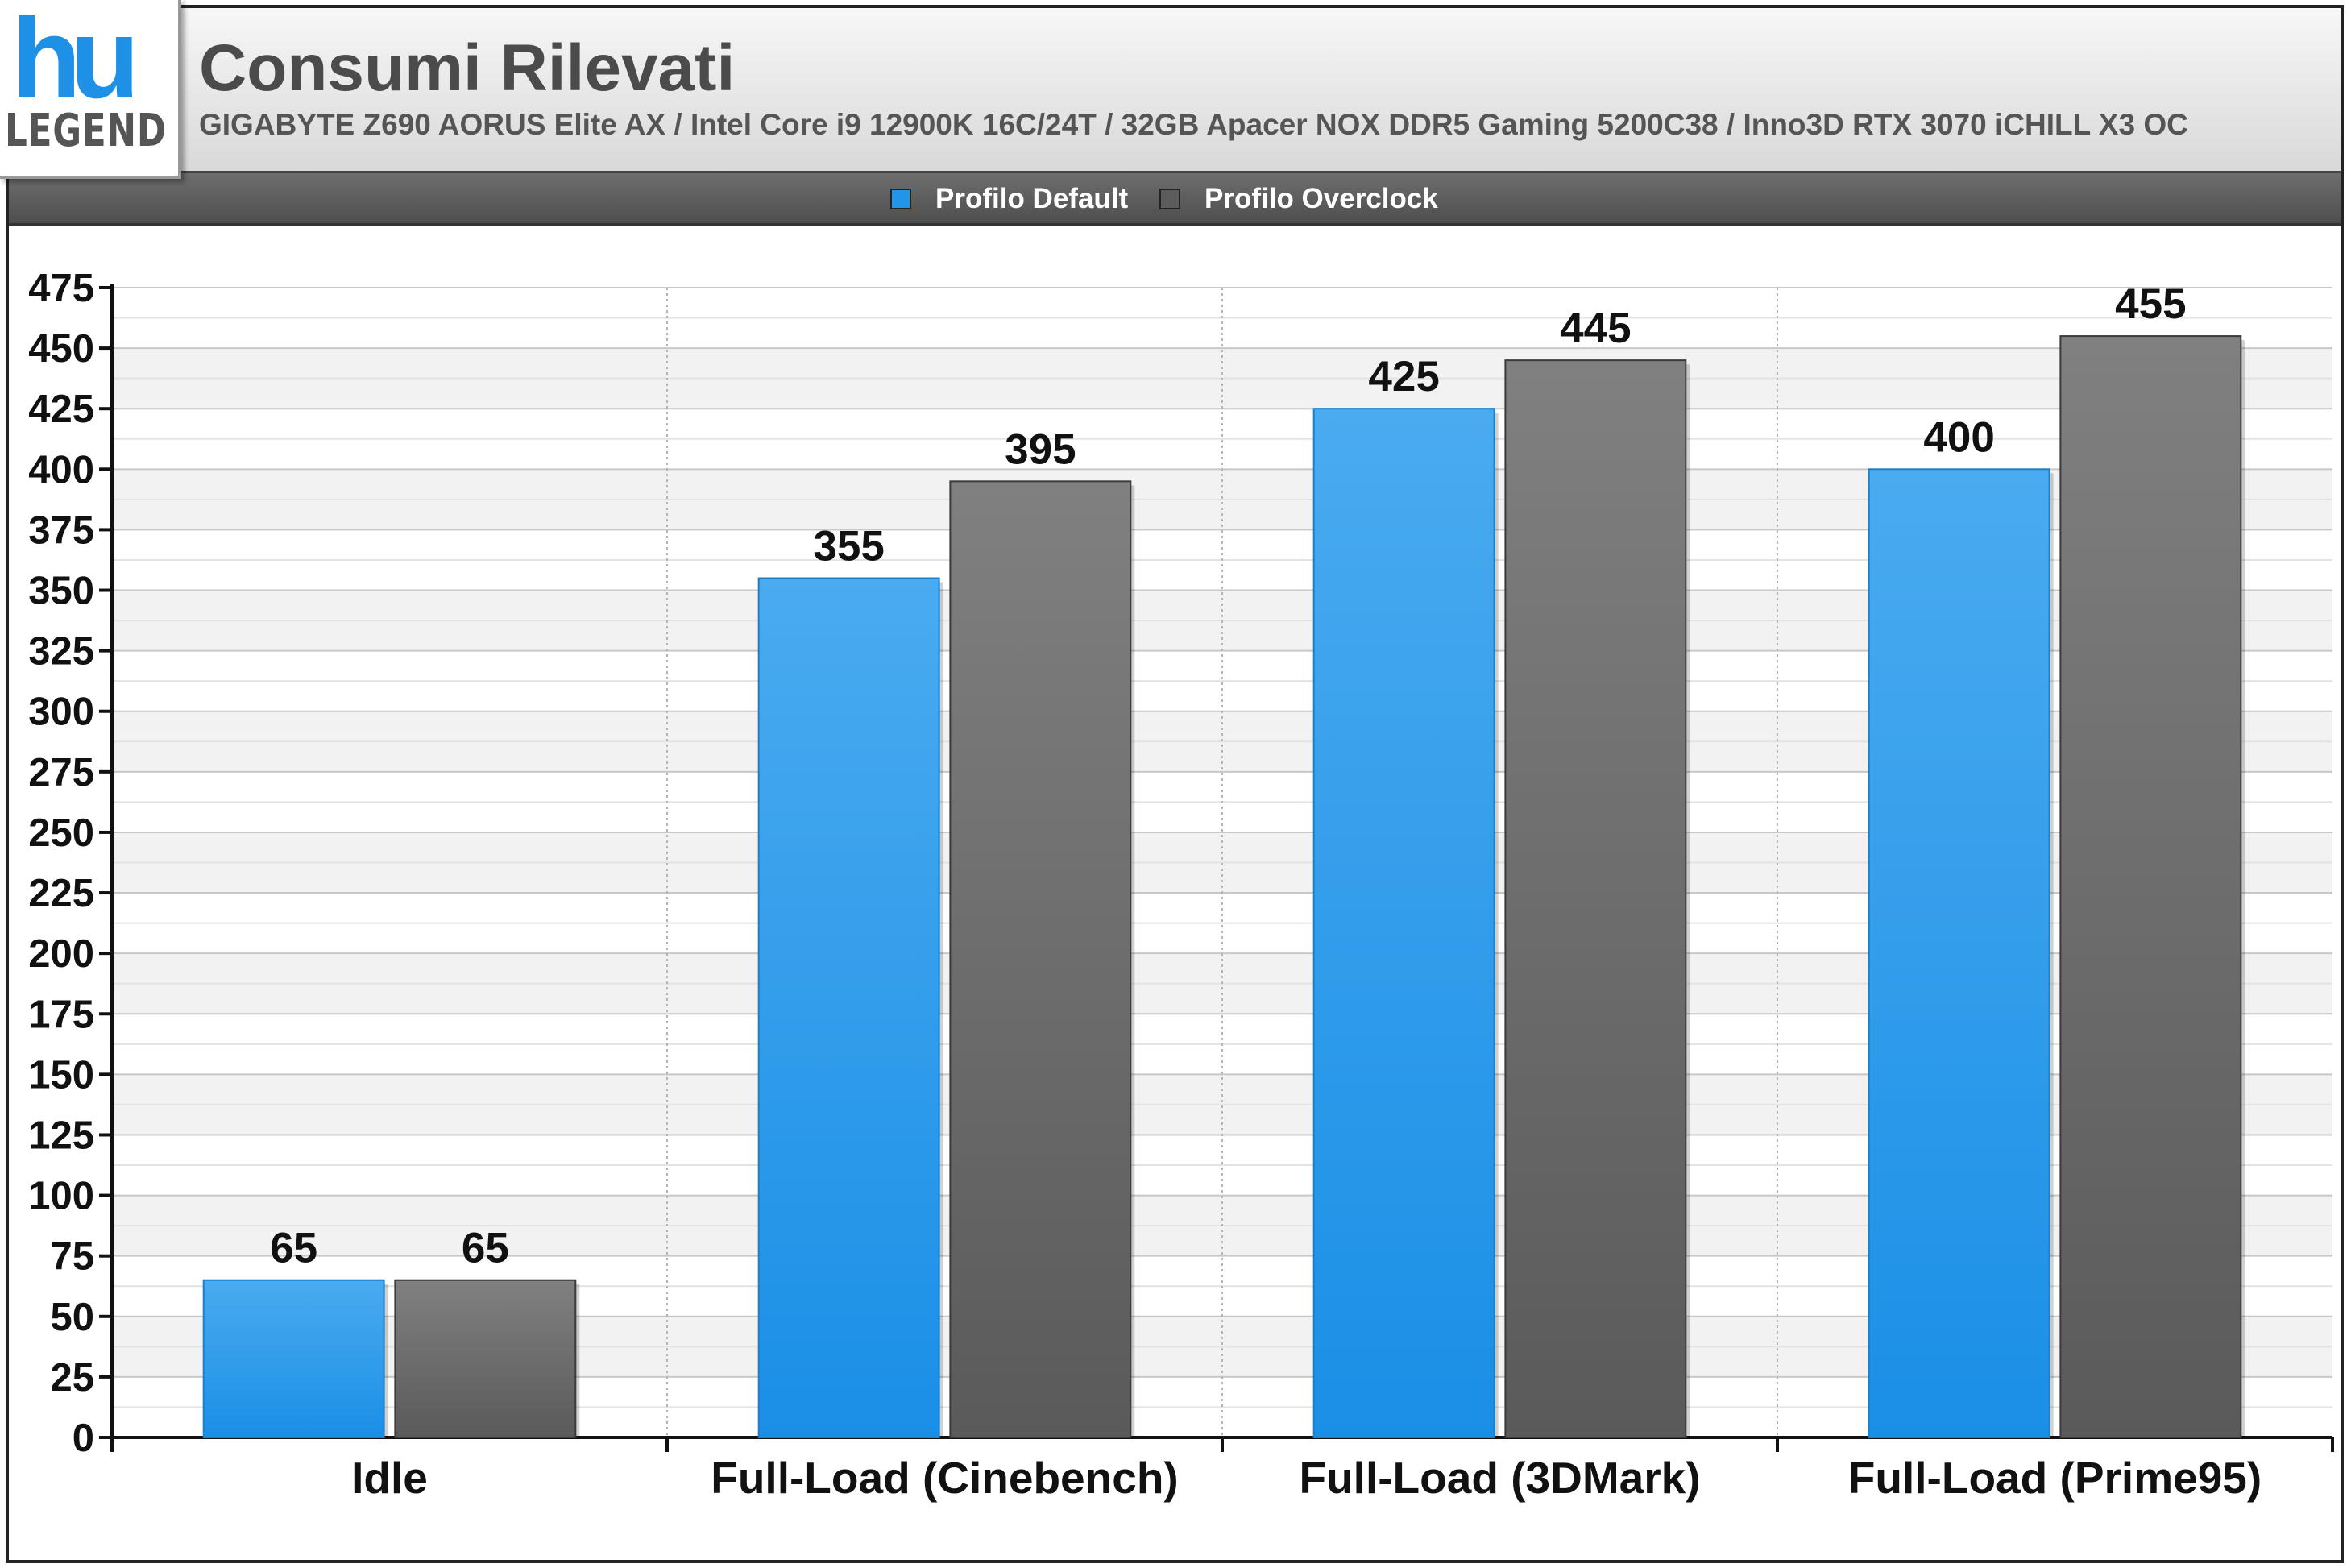 This screenshot has height=1568, width=2351. What do you see at coordinates (2055, 1478) in the screenshot?
I see `x-tick-label: Full-Load (Prime95)` at bounding box center [2055, 1478].